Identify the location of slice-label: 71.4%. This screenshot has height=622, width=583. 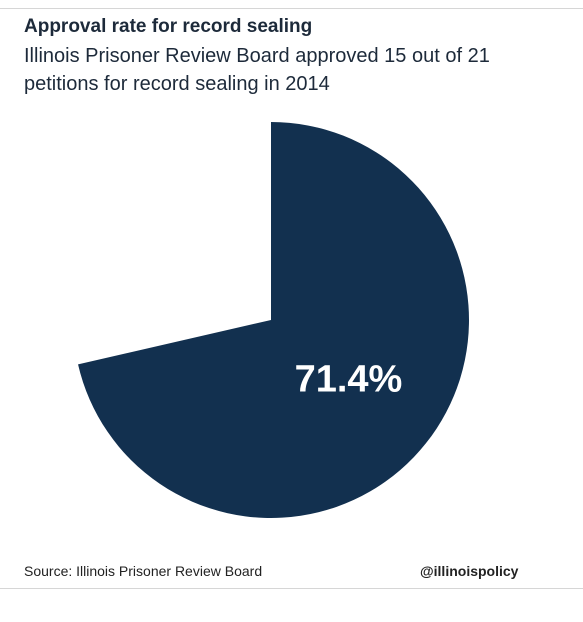
(349, 380).